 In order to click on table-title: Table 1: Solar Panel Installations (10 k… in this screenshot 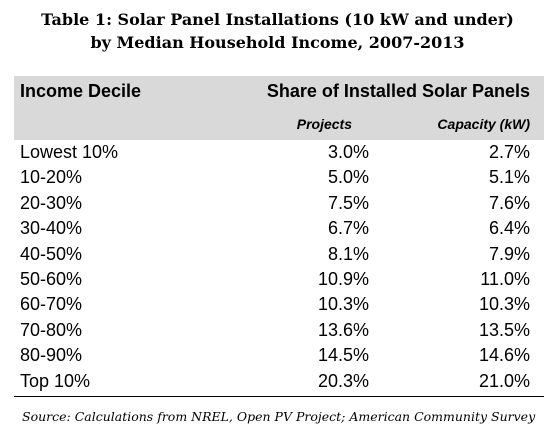, I will do `click(277, 31)`.